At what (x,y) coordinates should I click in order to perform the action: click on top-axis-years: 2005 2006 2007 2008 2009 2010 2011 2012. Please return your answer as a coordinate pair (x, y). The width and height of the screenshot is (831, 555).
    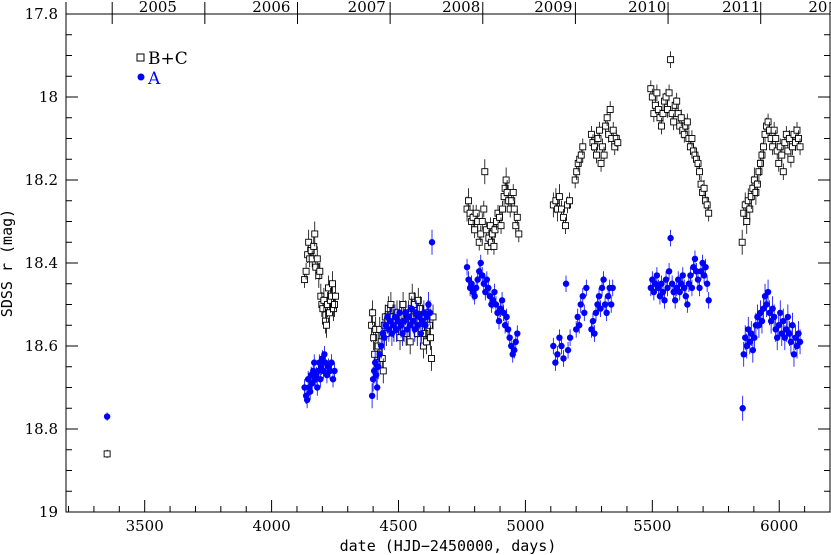
    Looking at the image, I should click on (448, 12).